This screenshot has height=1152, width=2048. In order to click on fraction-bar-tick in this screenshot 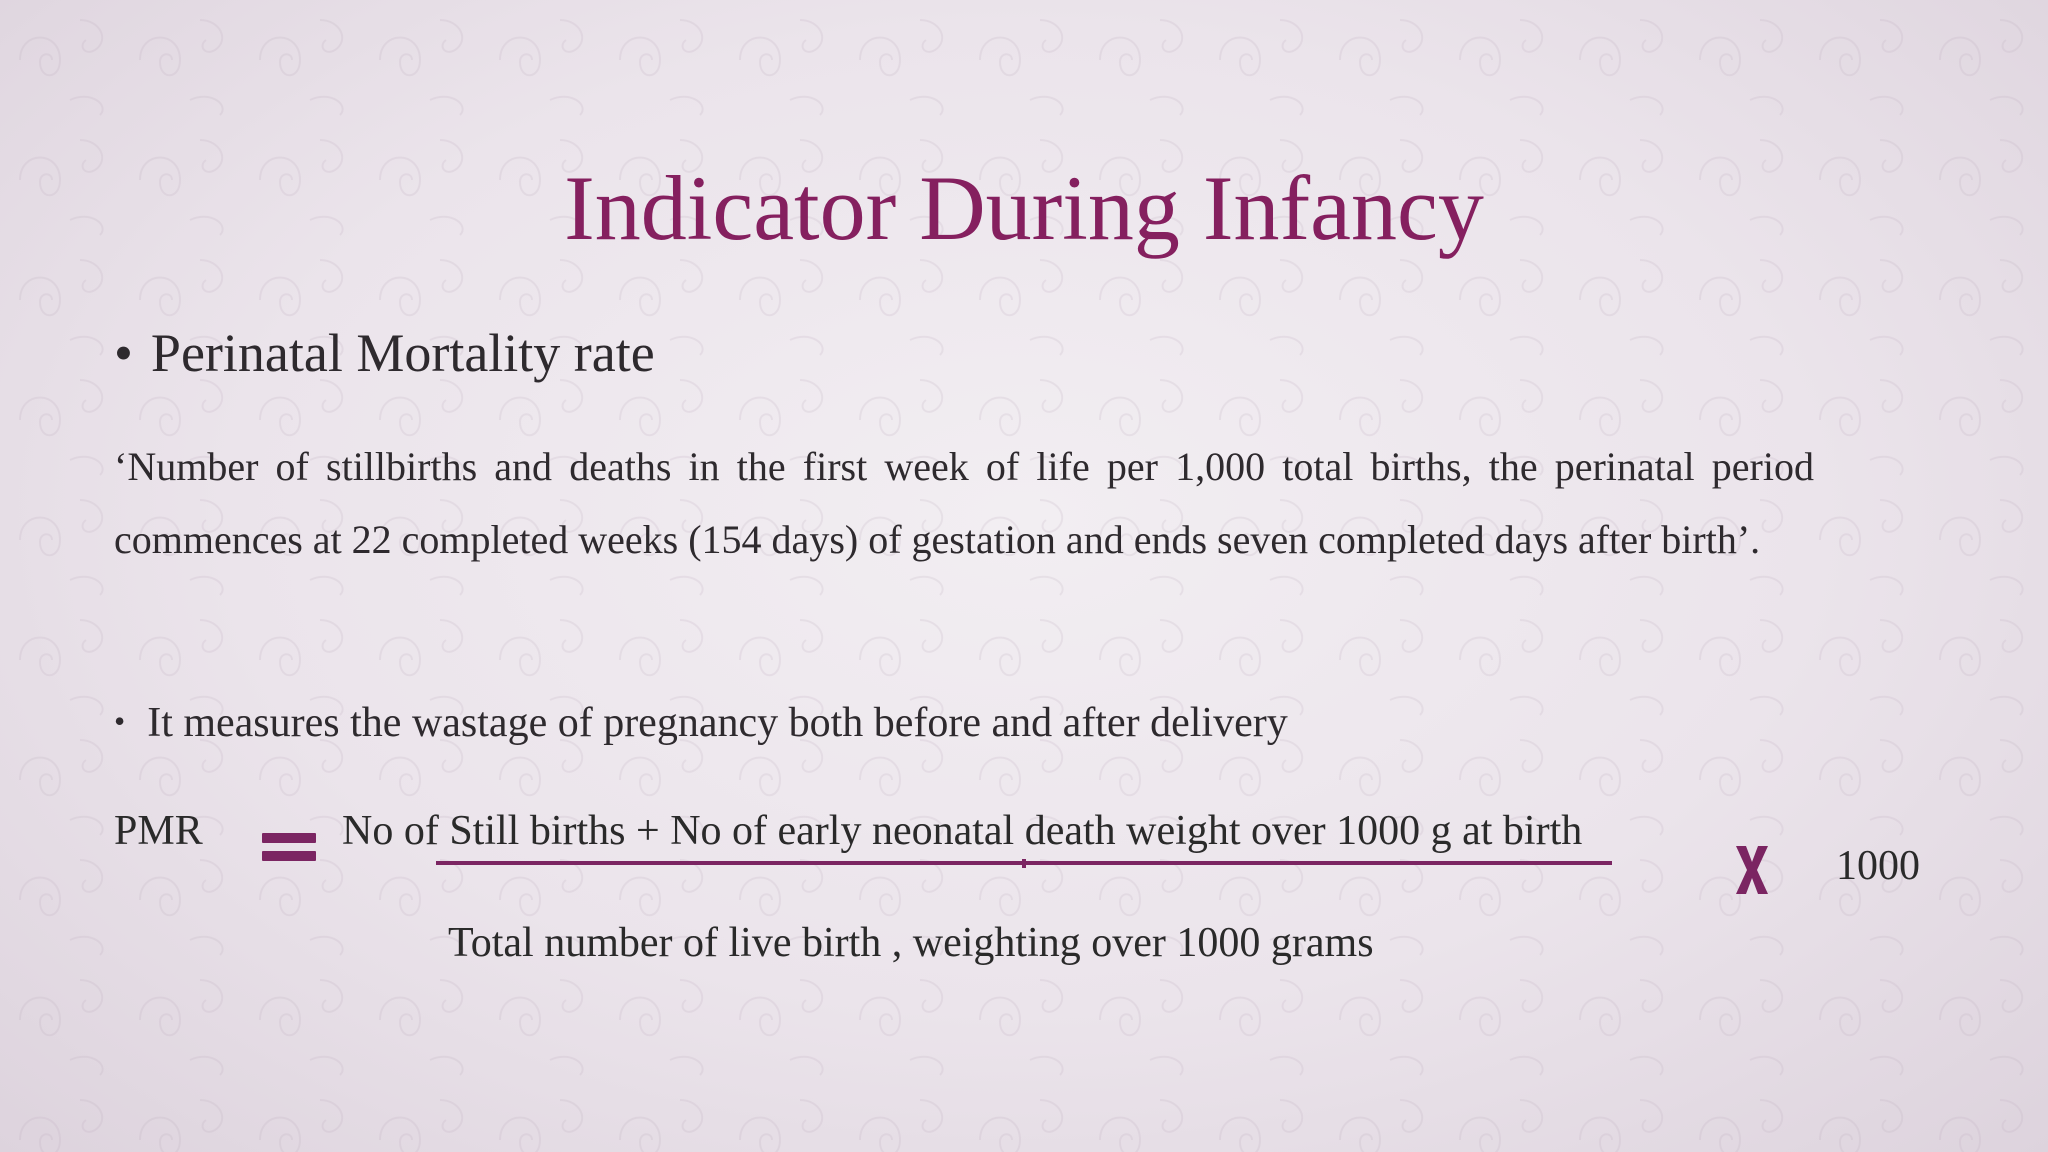, I will do `click(1024, 863)`.